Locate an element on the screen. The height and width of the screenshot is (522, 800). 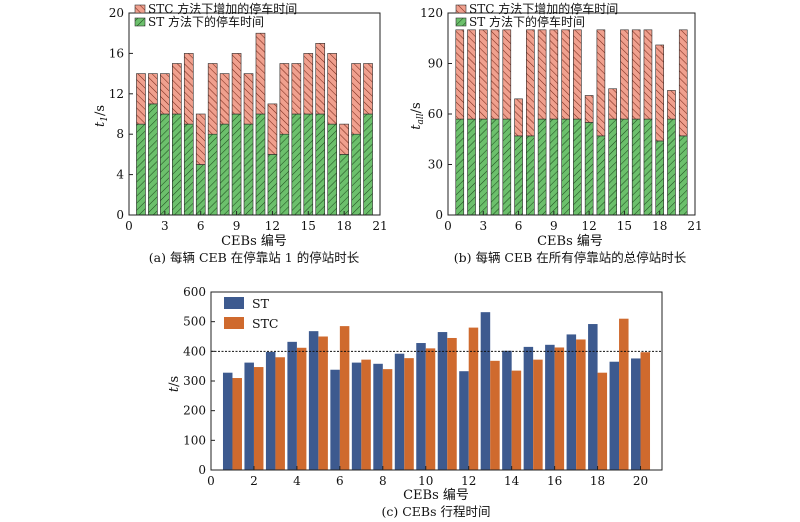
x-tick-label: 15 is located at coordinates (624, 226).